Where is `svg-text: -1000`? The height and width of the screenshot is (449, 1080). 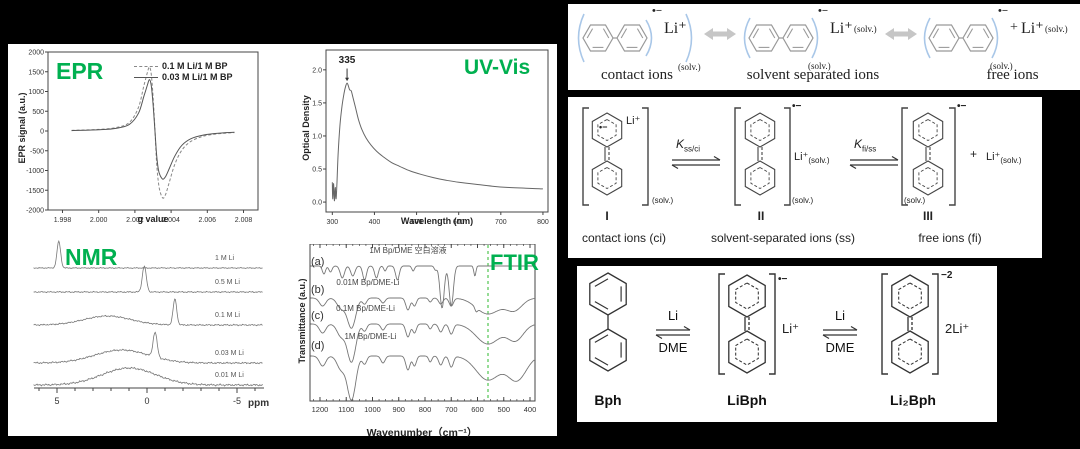
svg-text: -1000 is located at coordinates (35, 171).